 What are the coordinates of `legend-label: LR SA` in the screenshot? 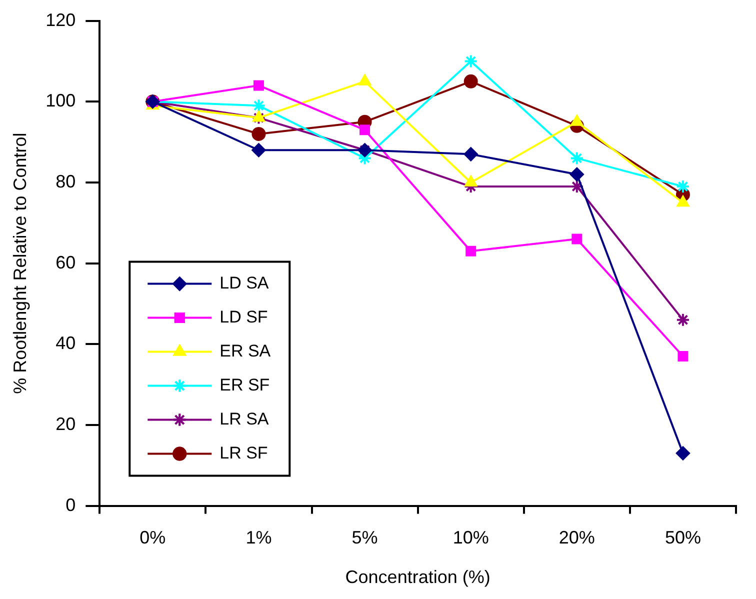 It's located at (245, 418).